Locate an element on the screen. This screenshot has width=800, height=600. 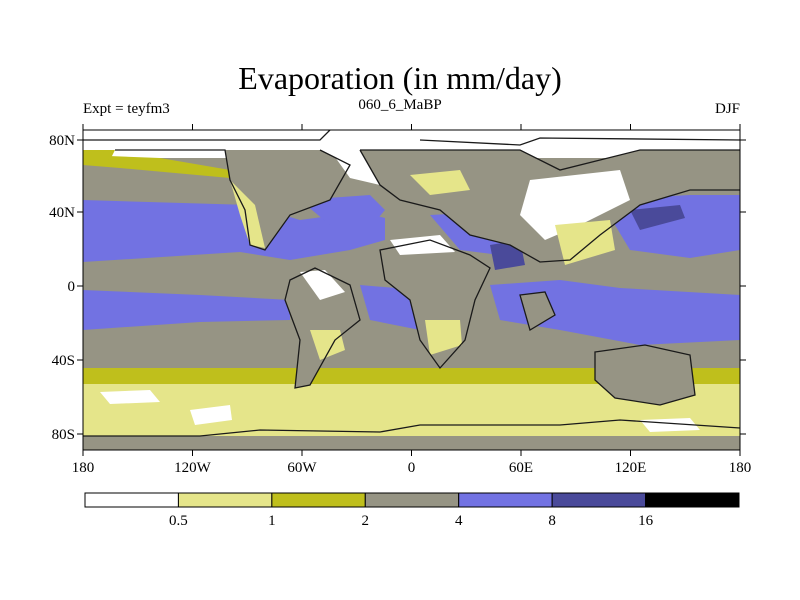
lat-tick-label: 80S is located at coordinates (63, 435).